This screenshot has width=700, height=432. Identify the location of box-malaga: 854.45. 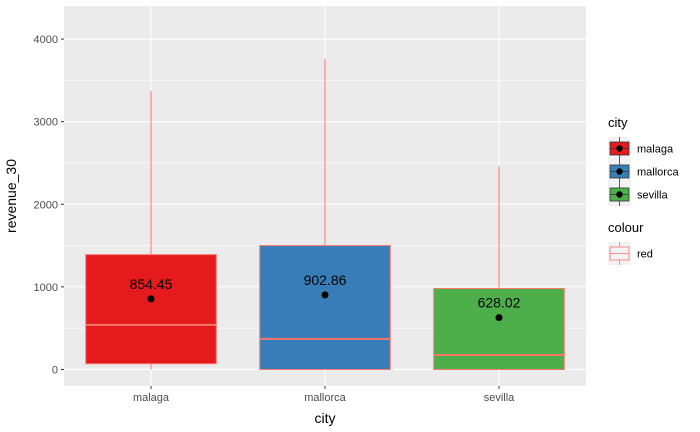
(151, 230).